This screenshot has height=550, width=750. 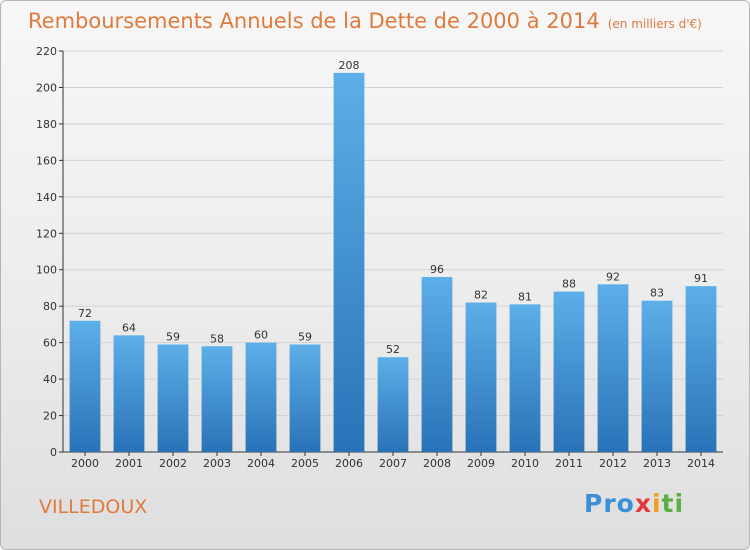 What do you see at coordinates (569, 284) in the screenshot?
I see `data-label: 88` at bounding box center [569, 284].